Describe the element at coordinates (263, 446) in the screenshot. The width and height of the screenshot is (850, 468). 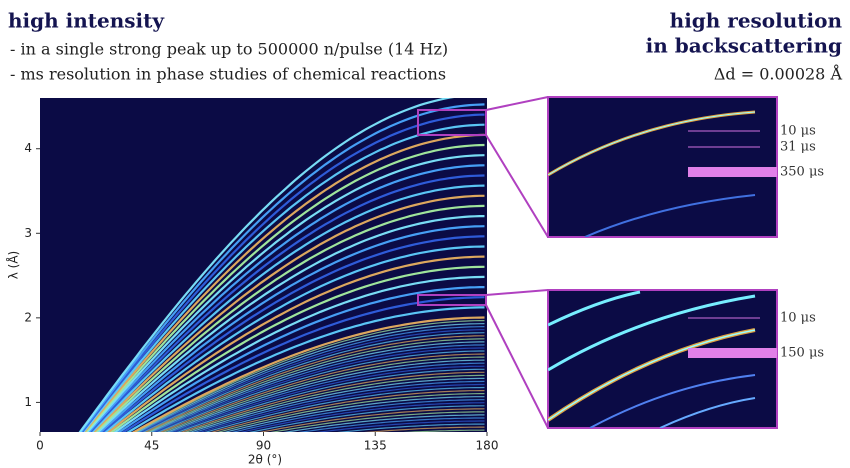
I see `x-tick-label: 90` at that location.